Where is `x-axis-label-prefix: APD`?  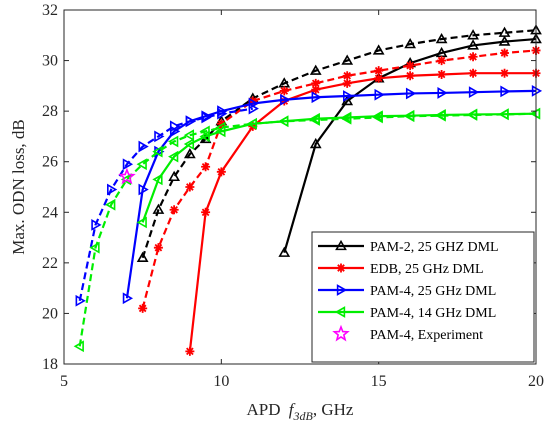
x-axis-label-prefix: APD is located at coordinates (266, 409).